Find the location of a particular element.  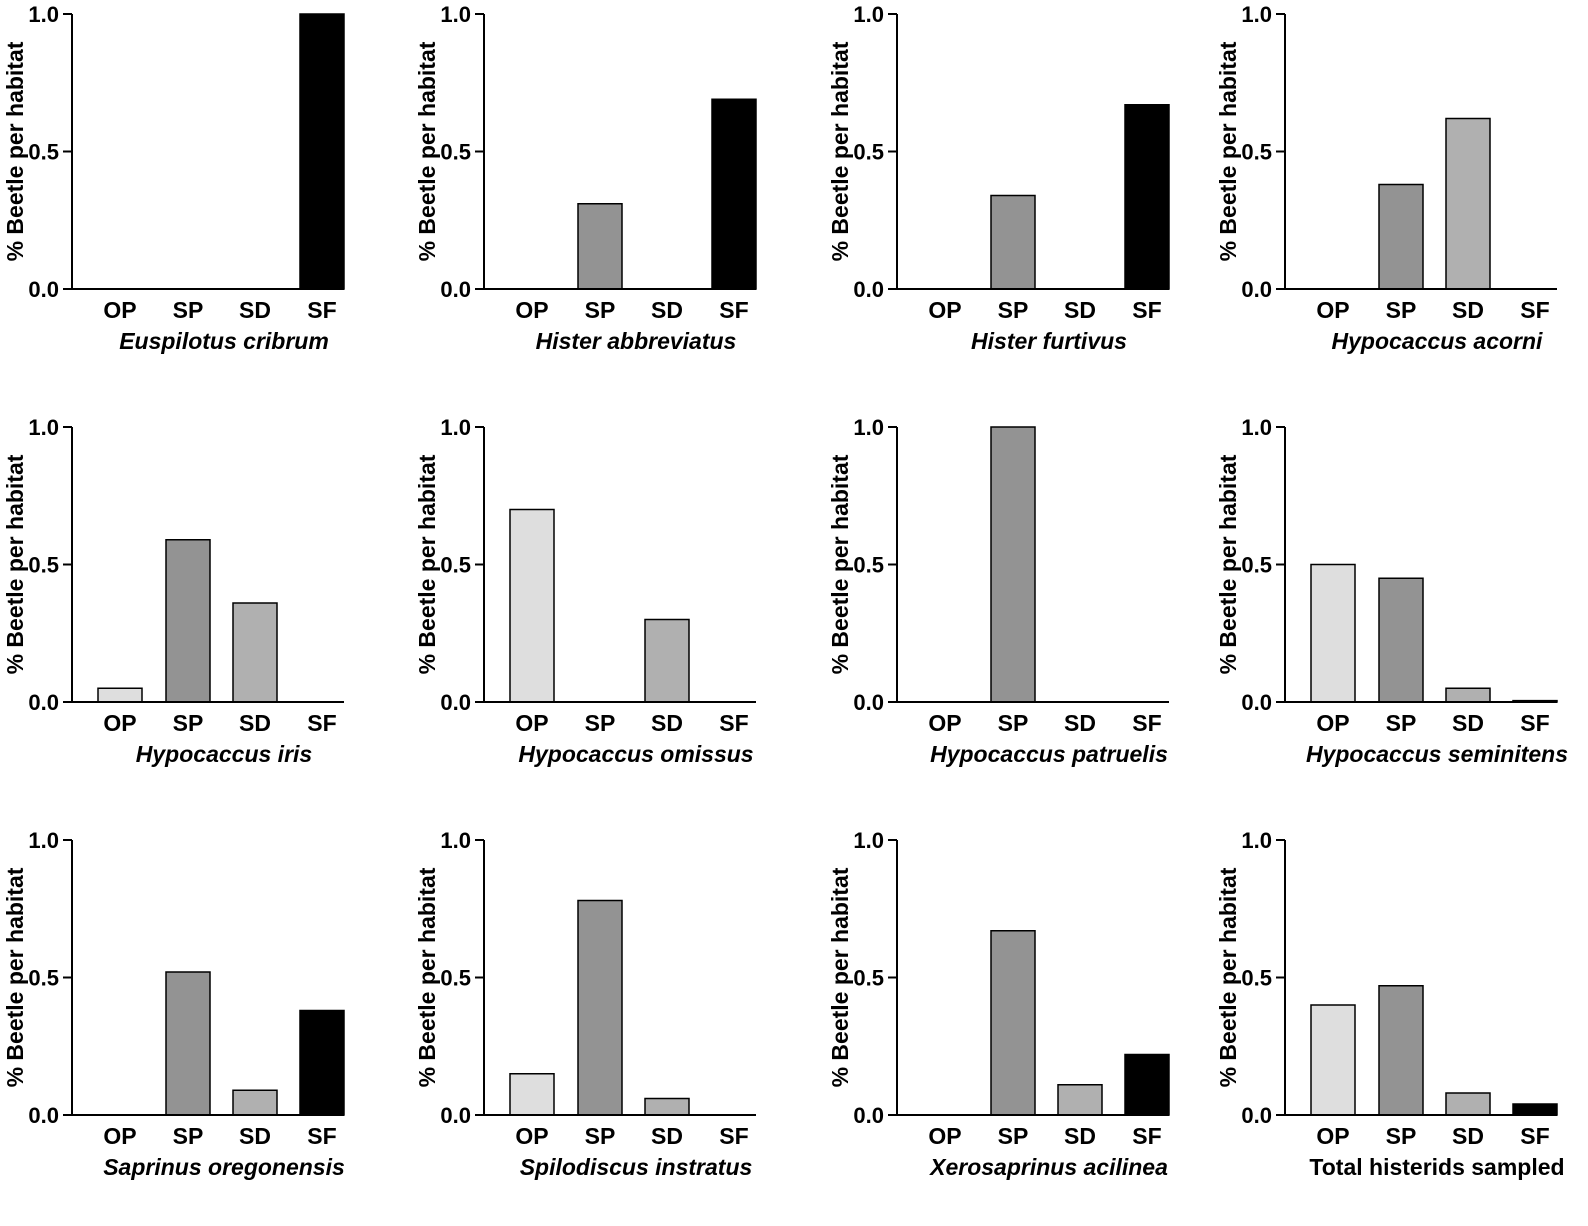

chart-title: Hister abbreviatus is located at coordinates (636, 341).